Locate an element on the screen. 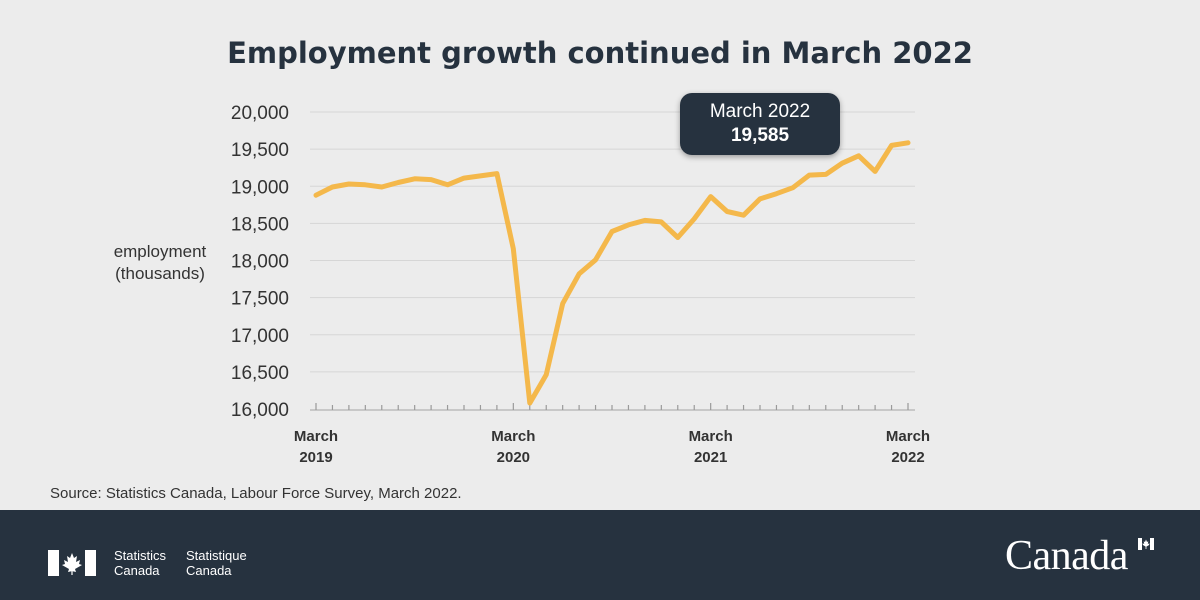 Image resolution: width=1200 pixels, height=600 pixels. callout-date: March 2022 is located at coordinates (760, 111).